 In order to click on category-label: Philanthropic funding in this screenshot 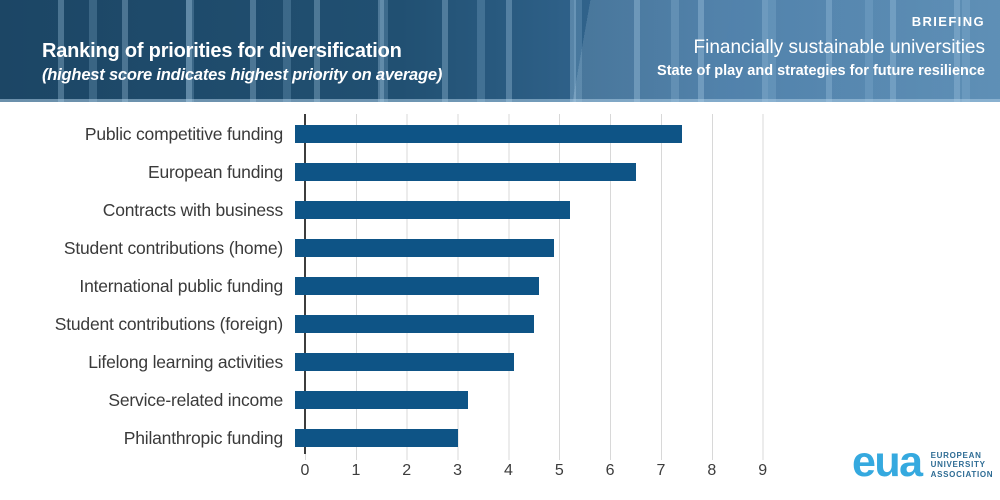, I will do `click(203, 437)`.